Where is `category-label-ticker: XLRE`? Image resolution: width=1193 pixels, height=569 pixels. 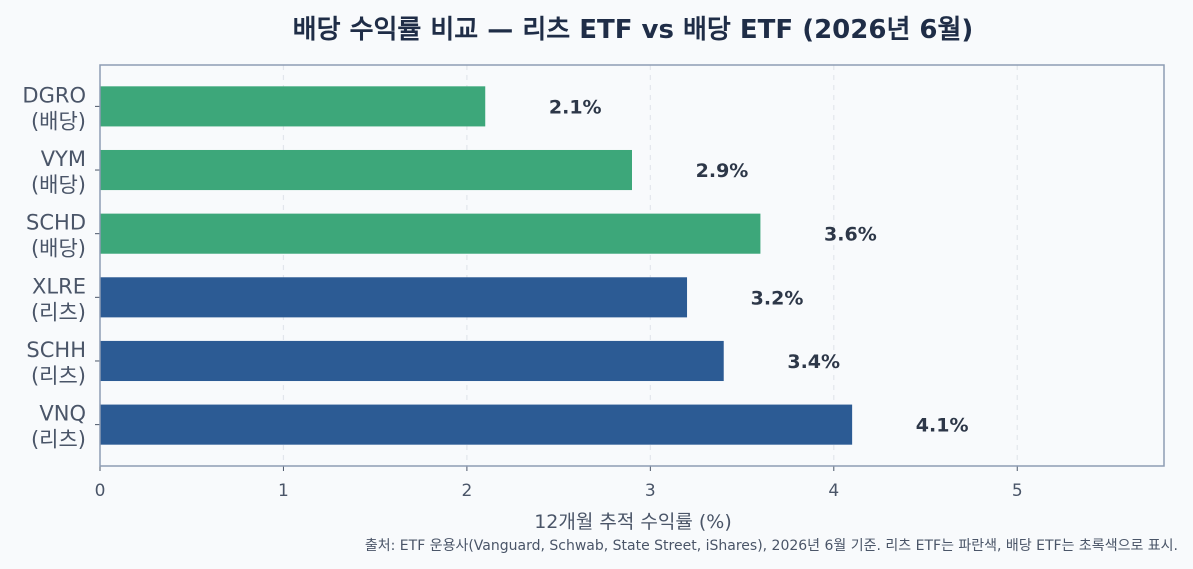
category-label-ticker: XLRE is located at coordinates (59, 286).